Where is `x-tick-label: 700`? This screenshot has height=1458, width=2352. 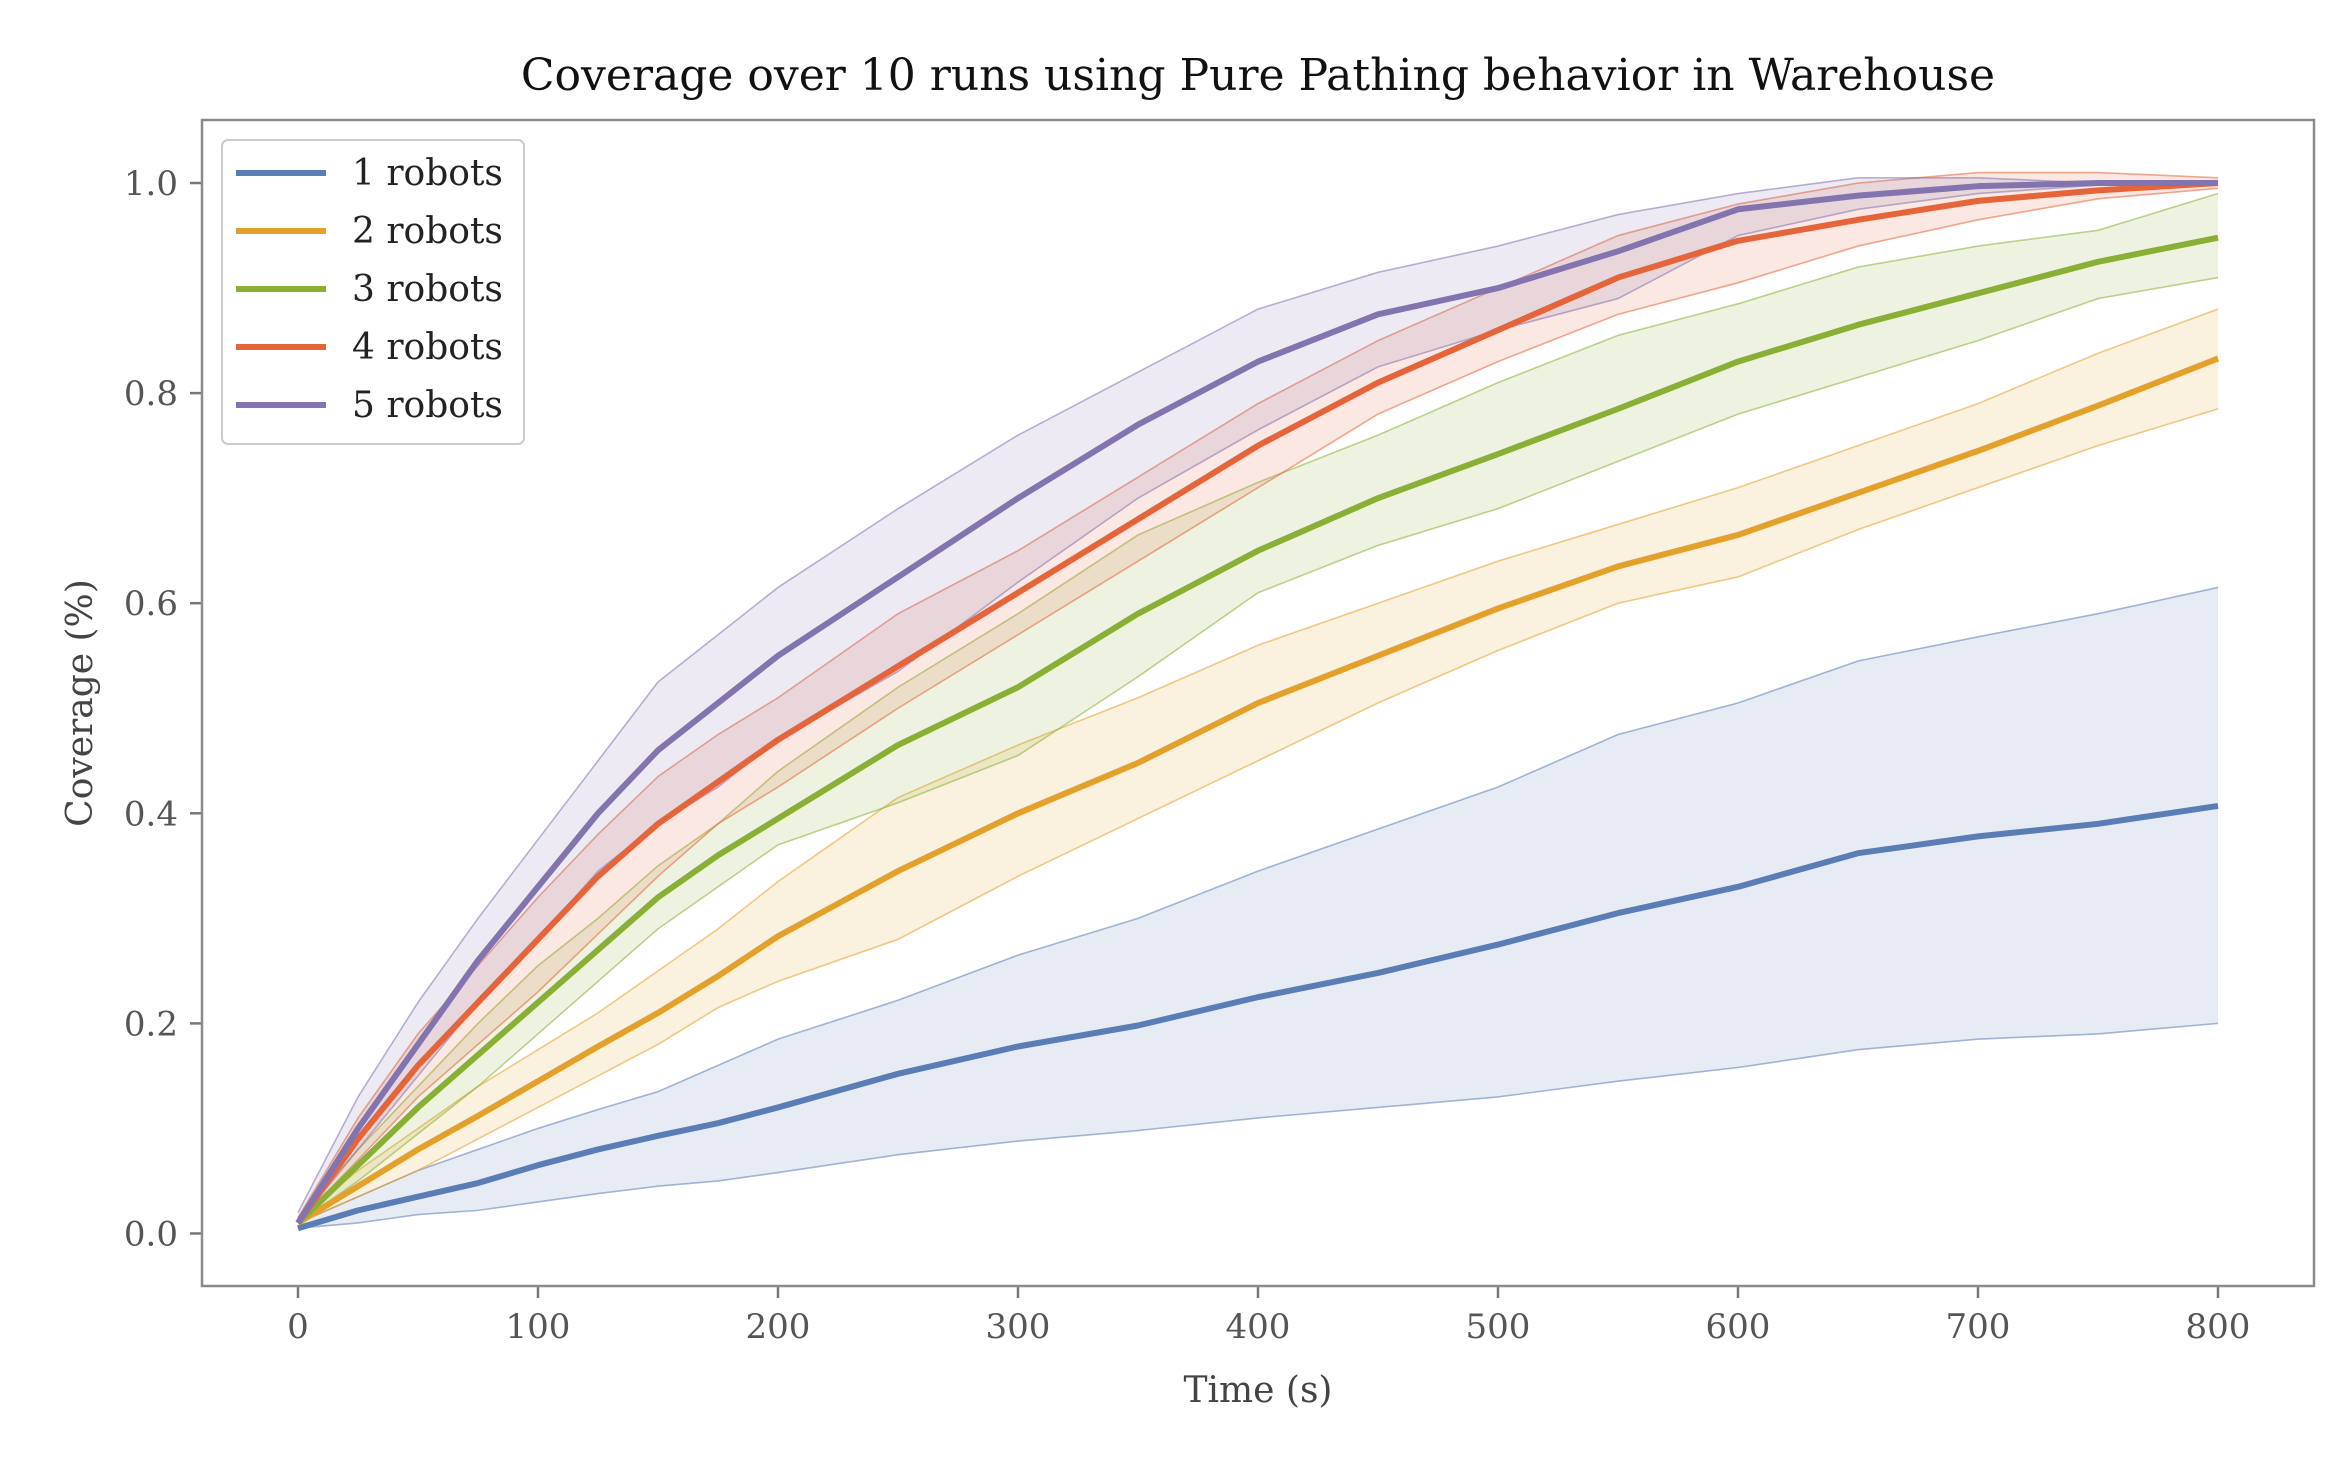
x-tick-label: 700 is located at coordinates (1978, 1327).